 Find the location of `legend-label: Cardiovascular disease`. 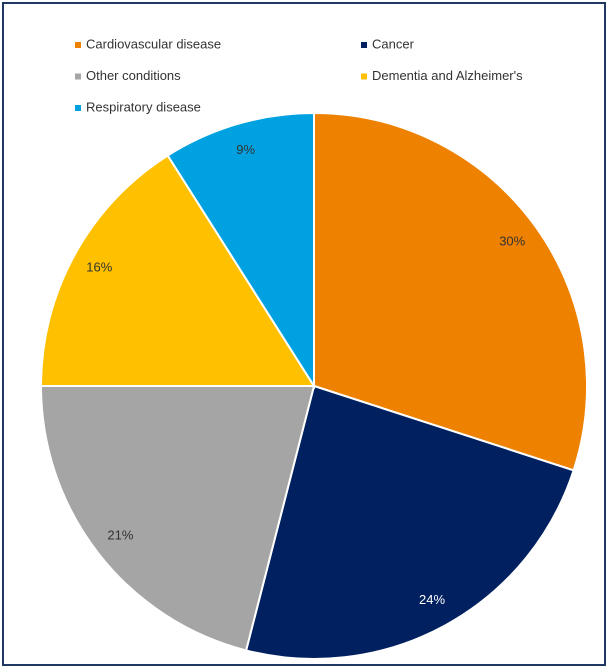

legend-label: Cardiovascular disease is located at coordinates (153, 43).